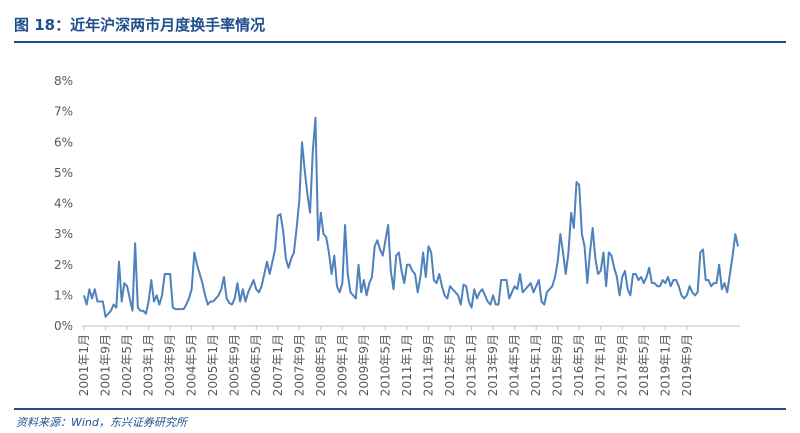  What do you see at coordinates (278, 365) in the screenshot?
I see `x-tick-label: 2007年1月` at bounding box center [278, 365].